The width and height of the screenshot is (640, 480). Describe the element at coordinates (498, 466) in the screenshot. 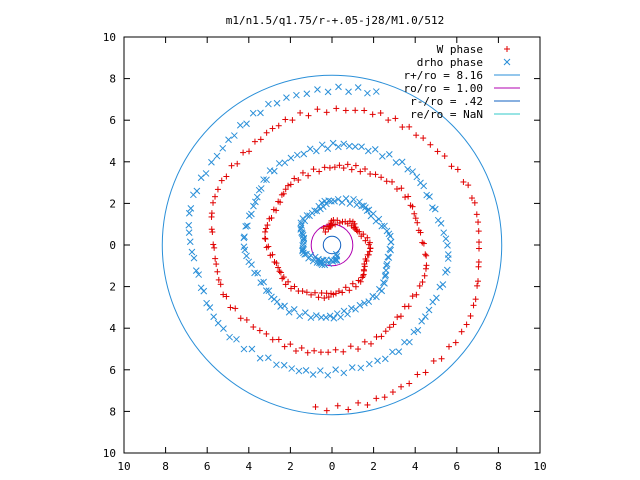

I see `x-tick-label: 8` at that location.